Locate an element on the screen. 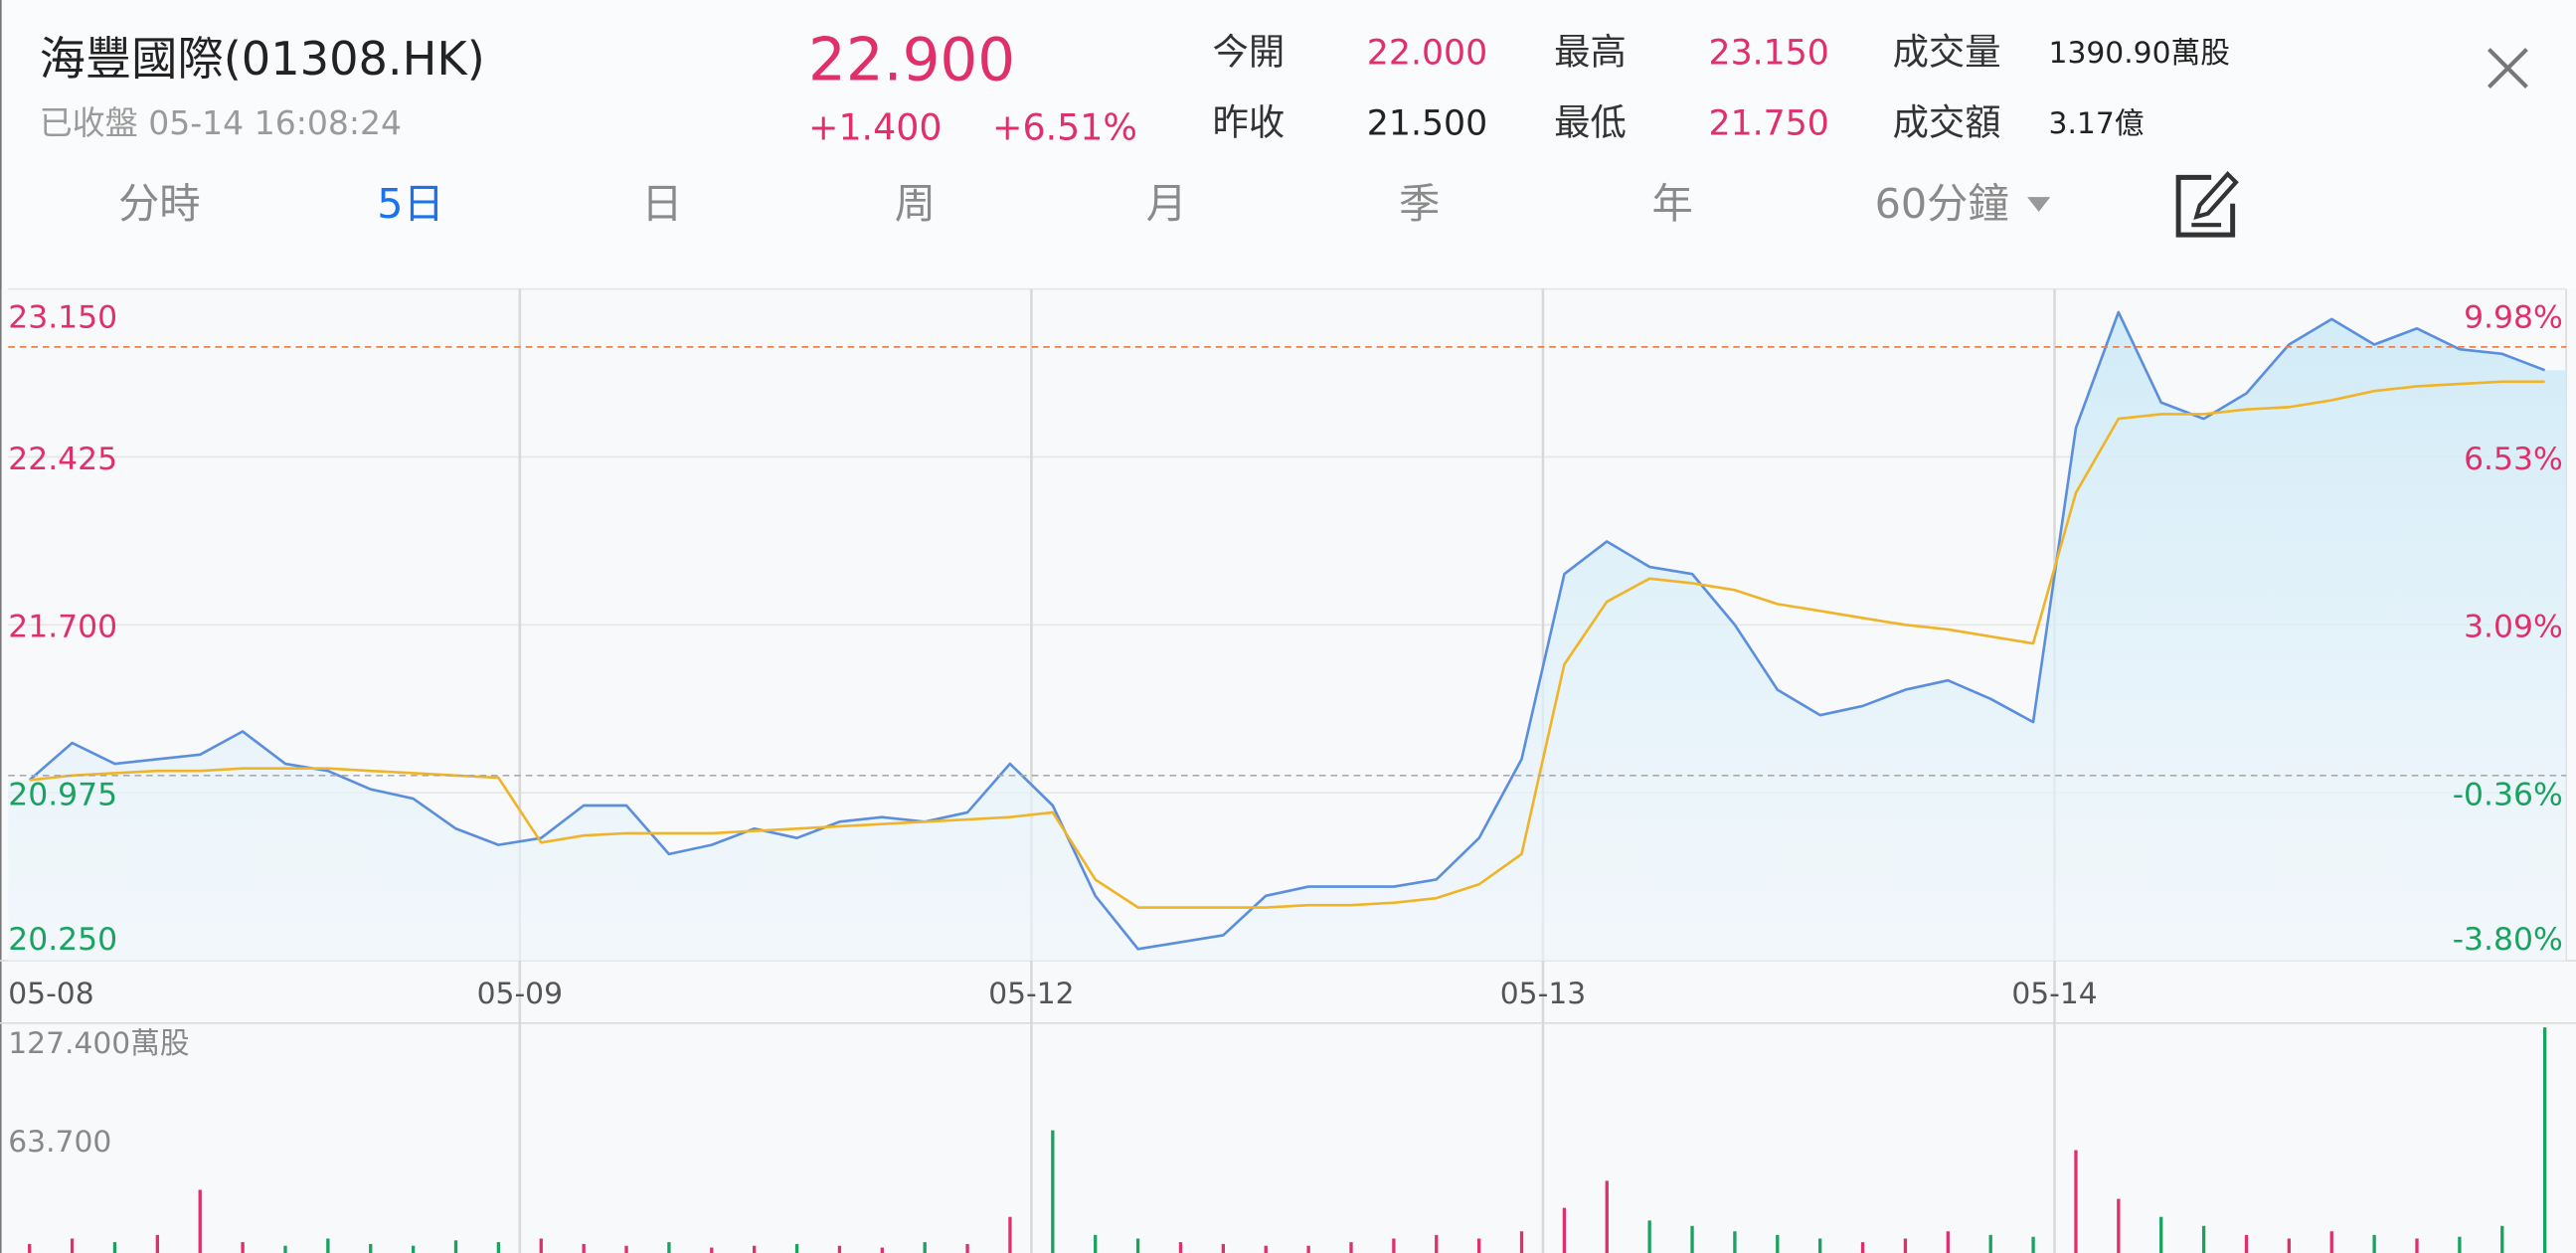  stat-label: 最高 is located at coordinates (1590, 53).